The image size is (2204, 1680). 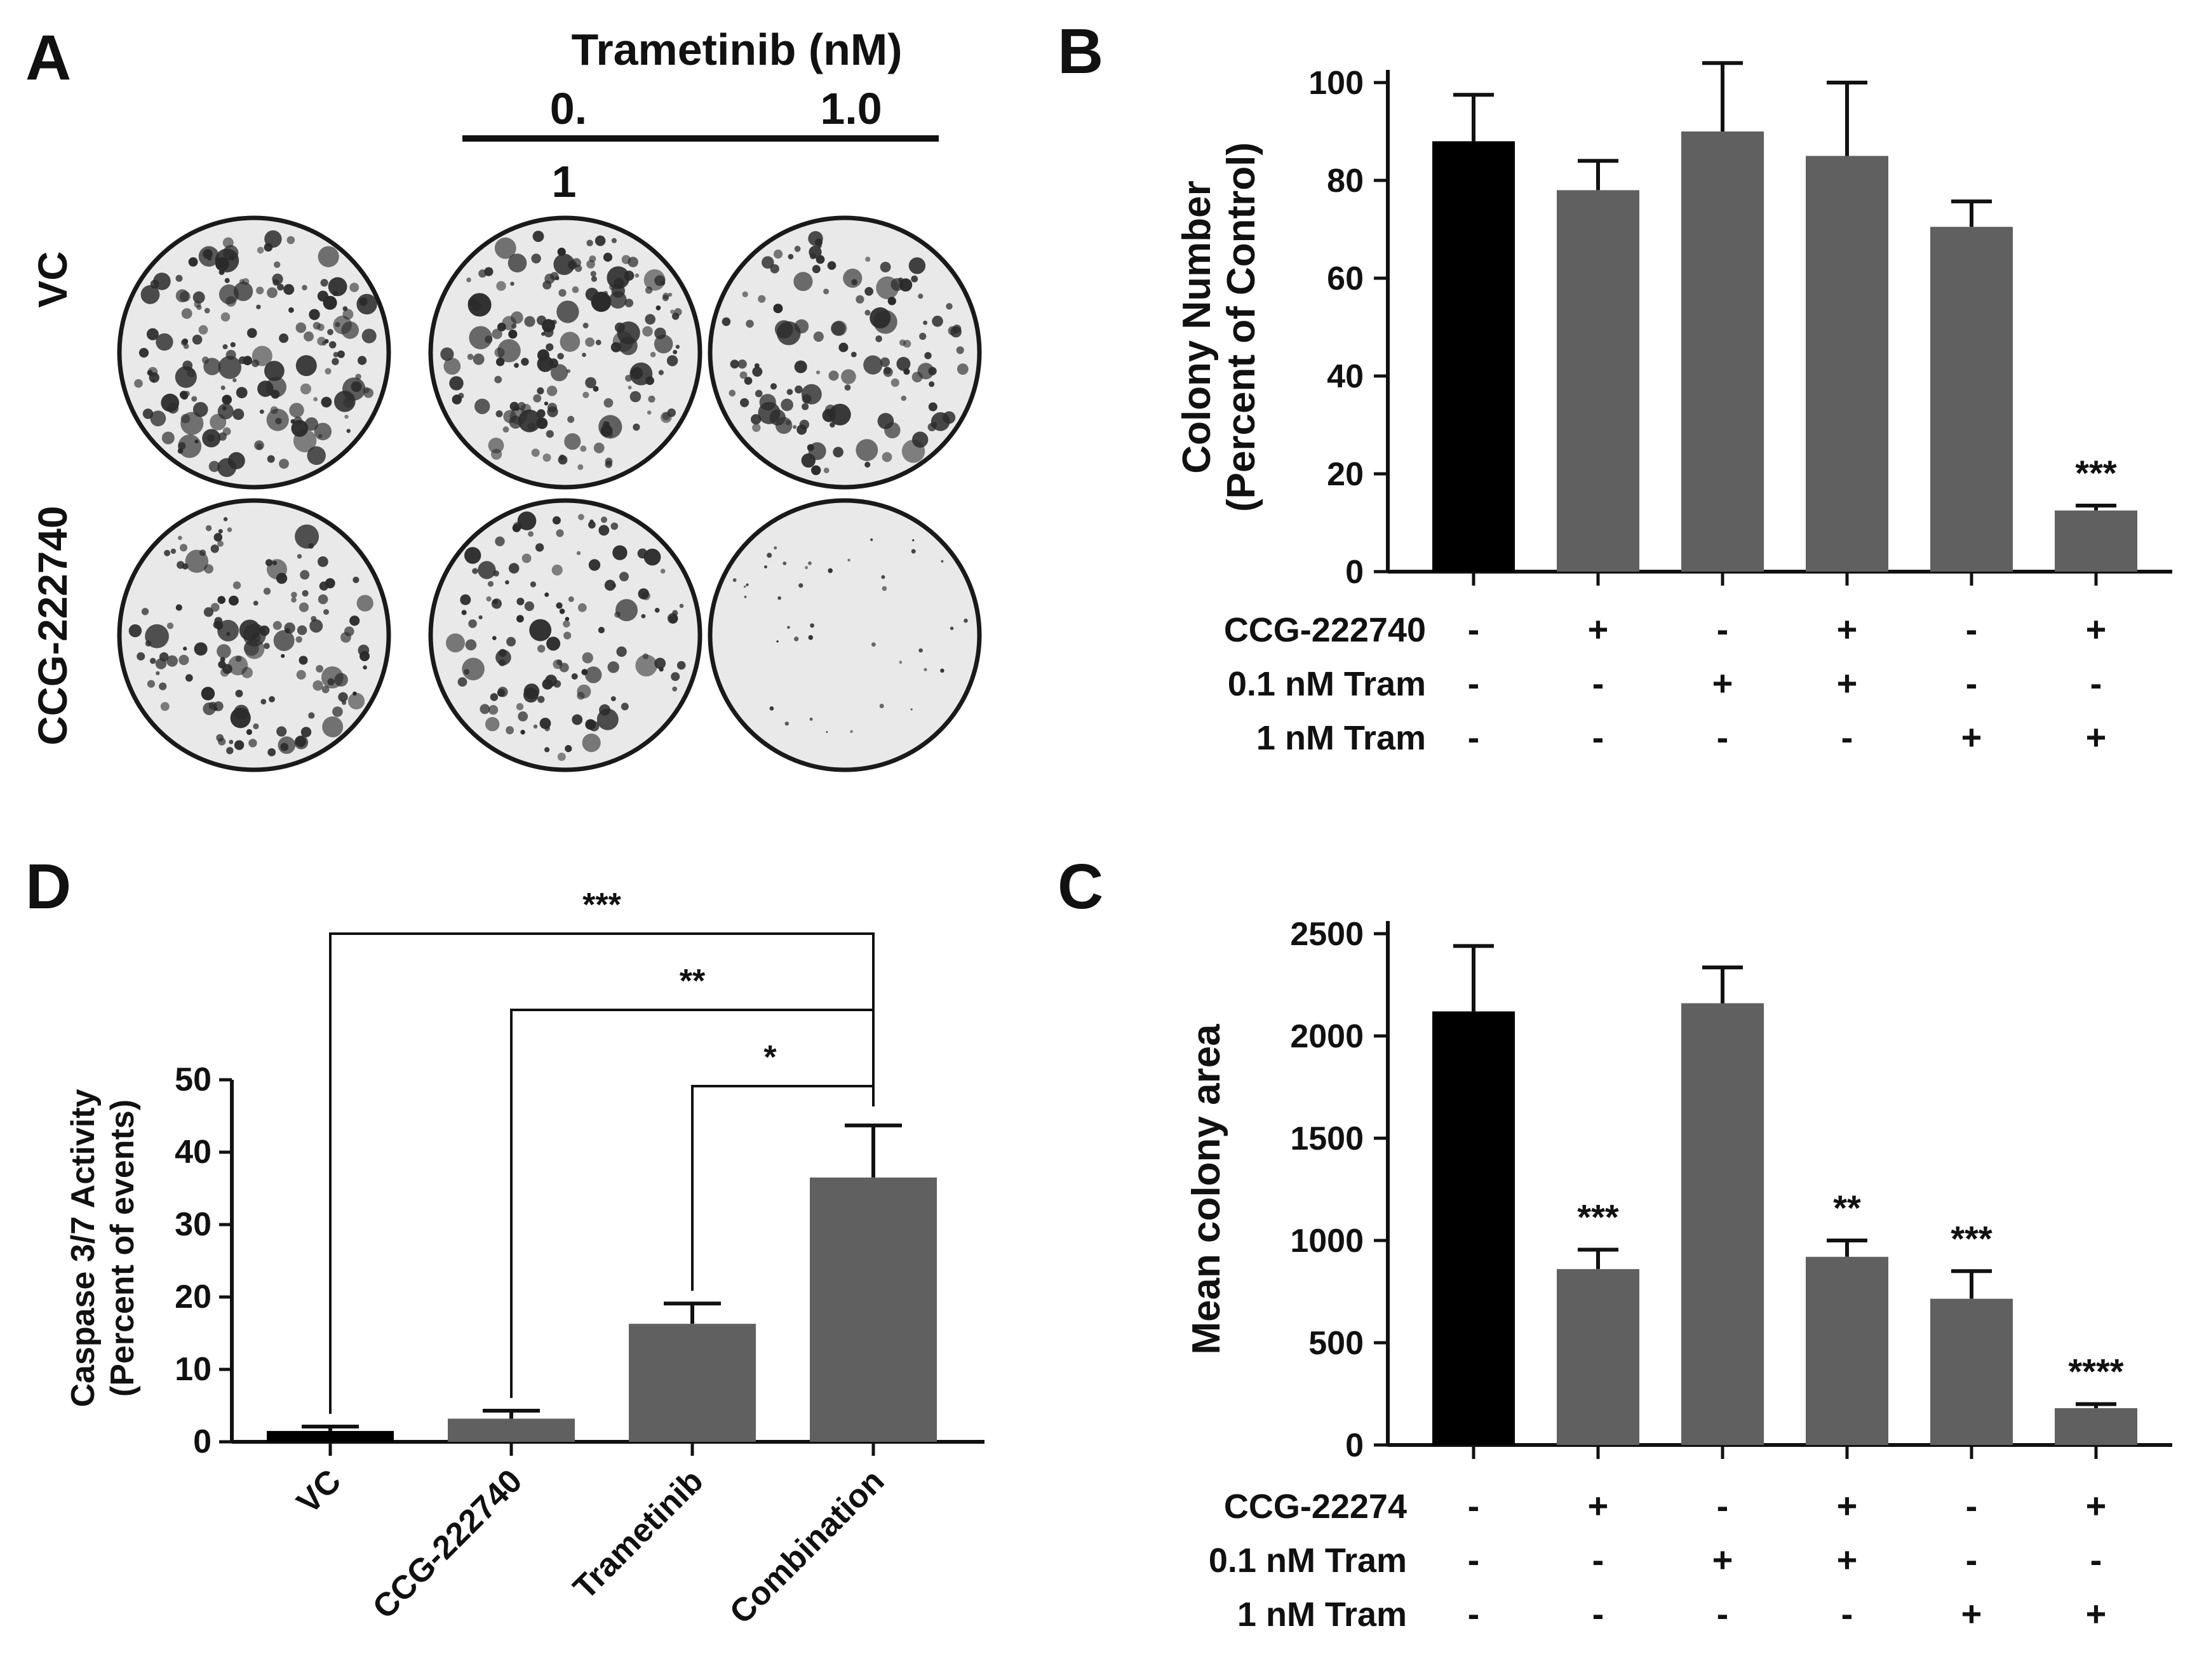 I want to click on dose-low-label: 0., so click(x=568, y=108).